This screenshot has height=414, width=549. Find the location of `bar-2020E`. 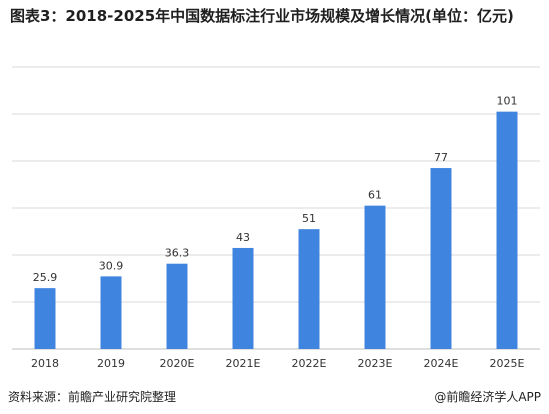

bar-2020E is located at coordinates (177, 306).